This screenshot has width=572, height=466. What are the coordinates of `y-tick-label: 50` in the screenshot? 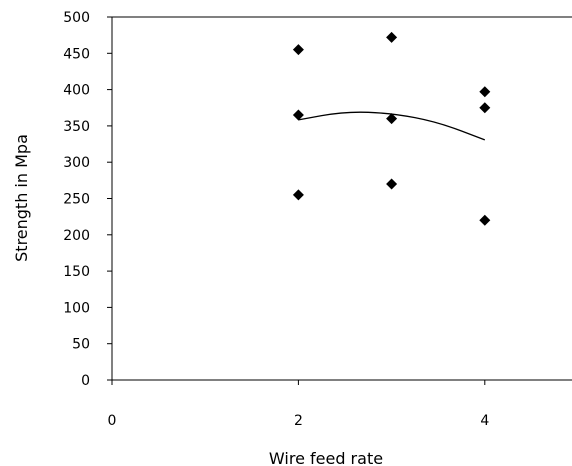 It's located at (81, 345).